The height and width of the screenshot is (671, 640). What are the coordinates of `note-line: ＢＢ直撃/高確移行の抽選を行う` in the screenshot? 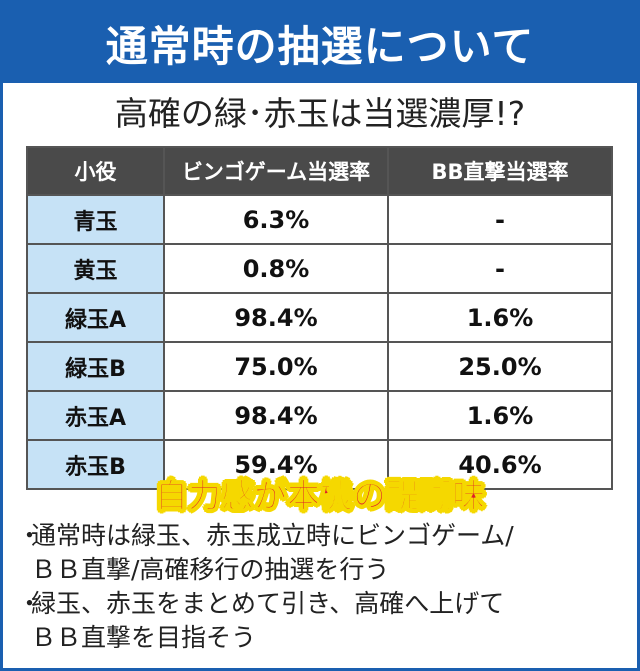 It's located at (210, 569).